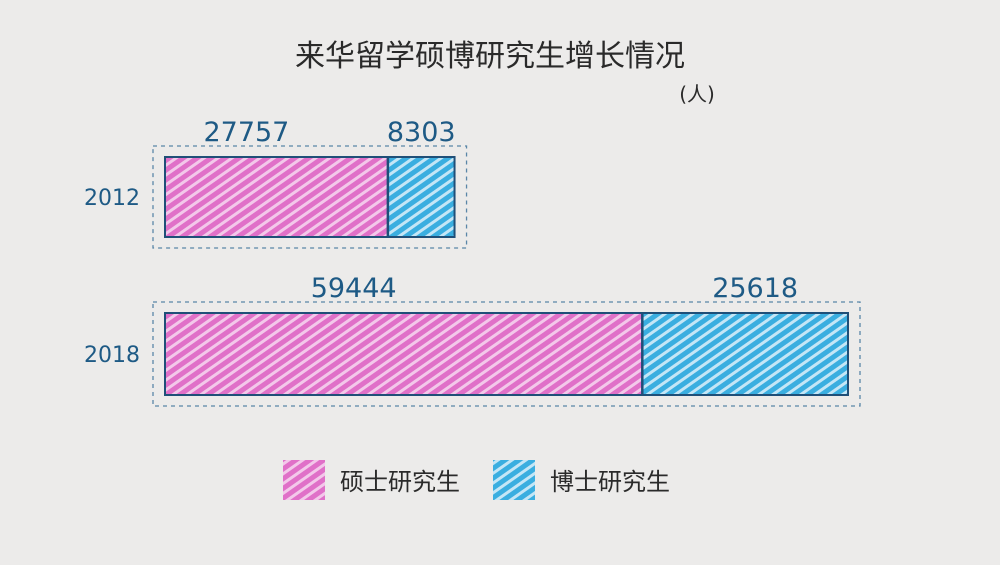 Image resolution: width=1000 pixels, height=565 pixels. I want to click on category-label: 2012, so click(112, 198).